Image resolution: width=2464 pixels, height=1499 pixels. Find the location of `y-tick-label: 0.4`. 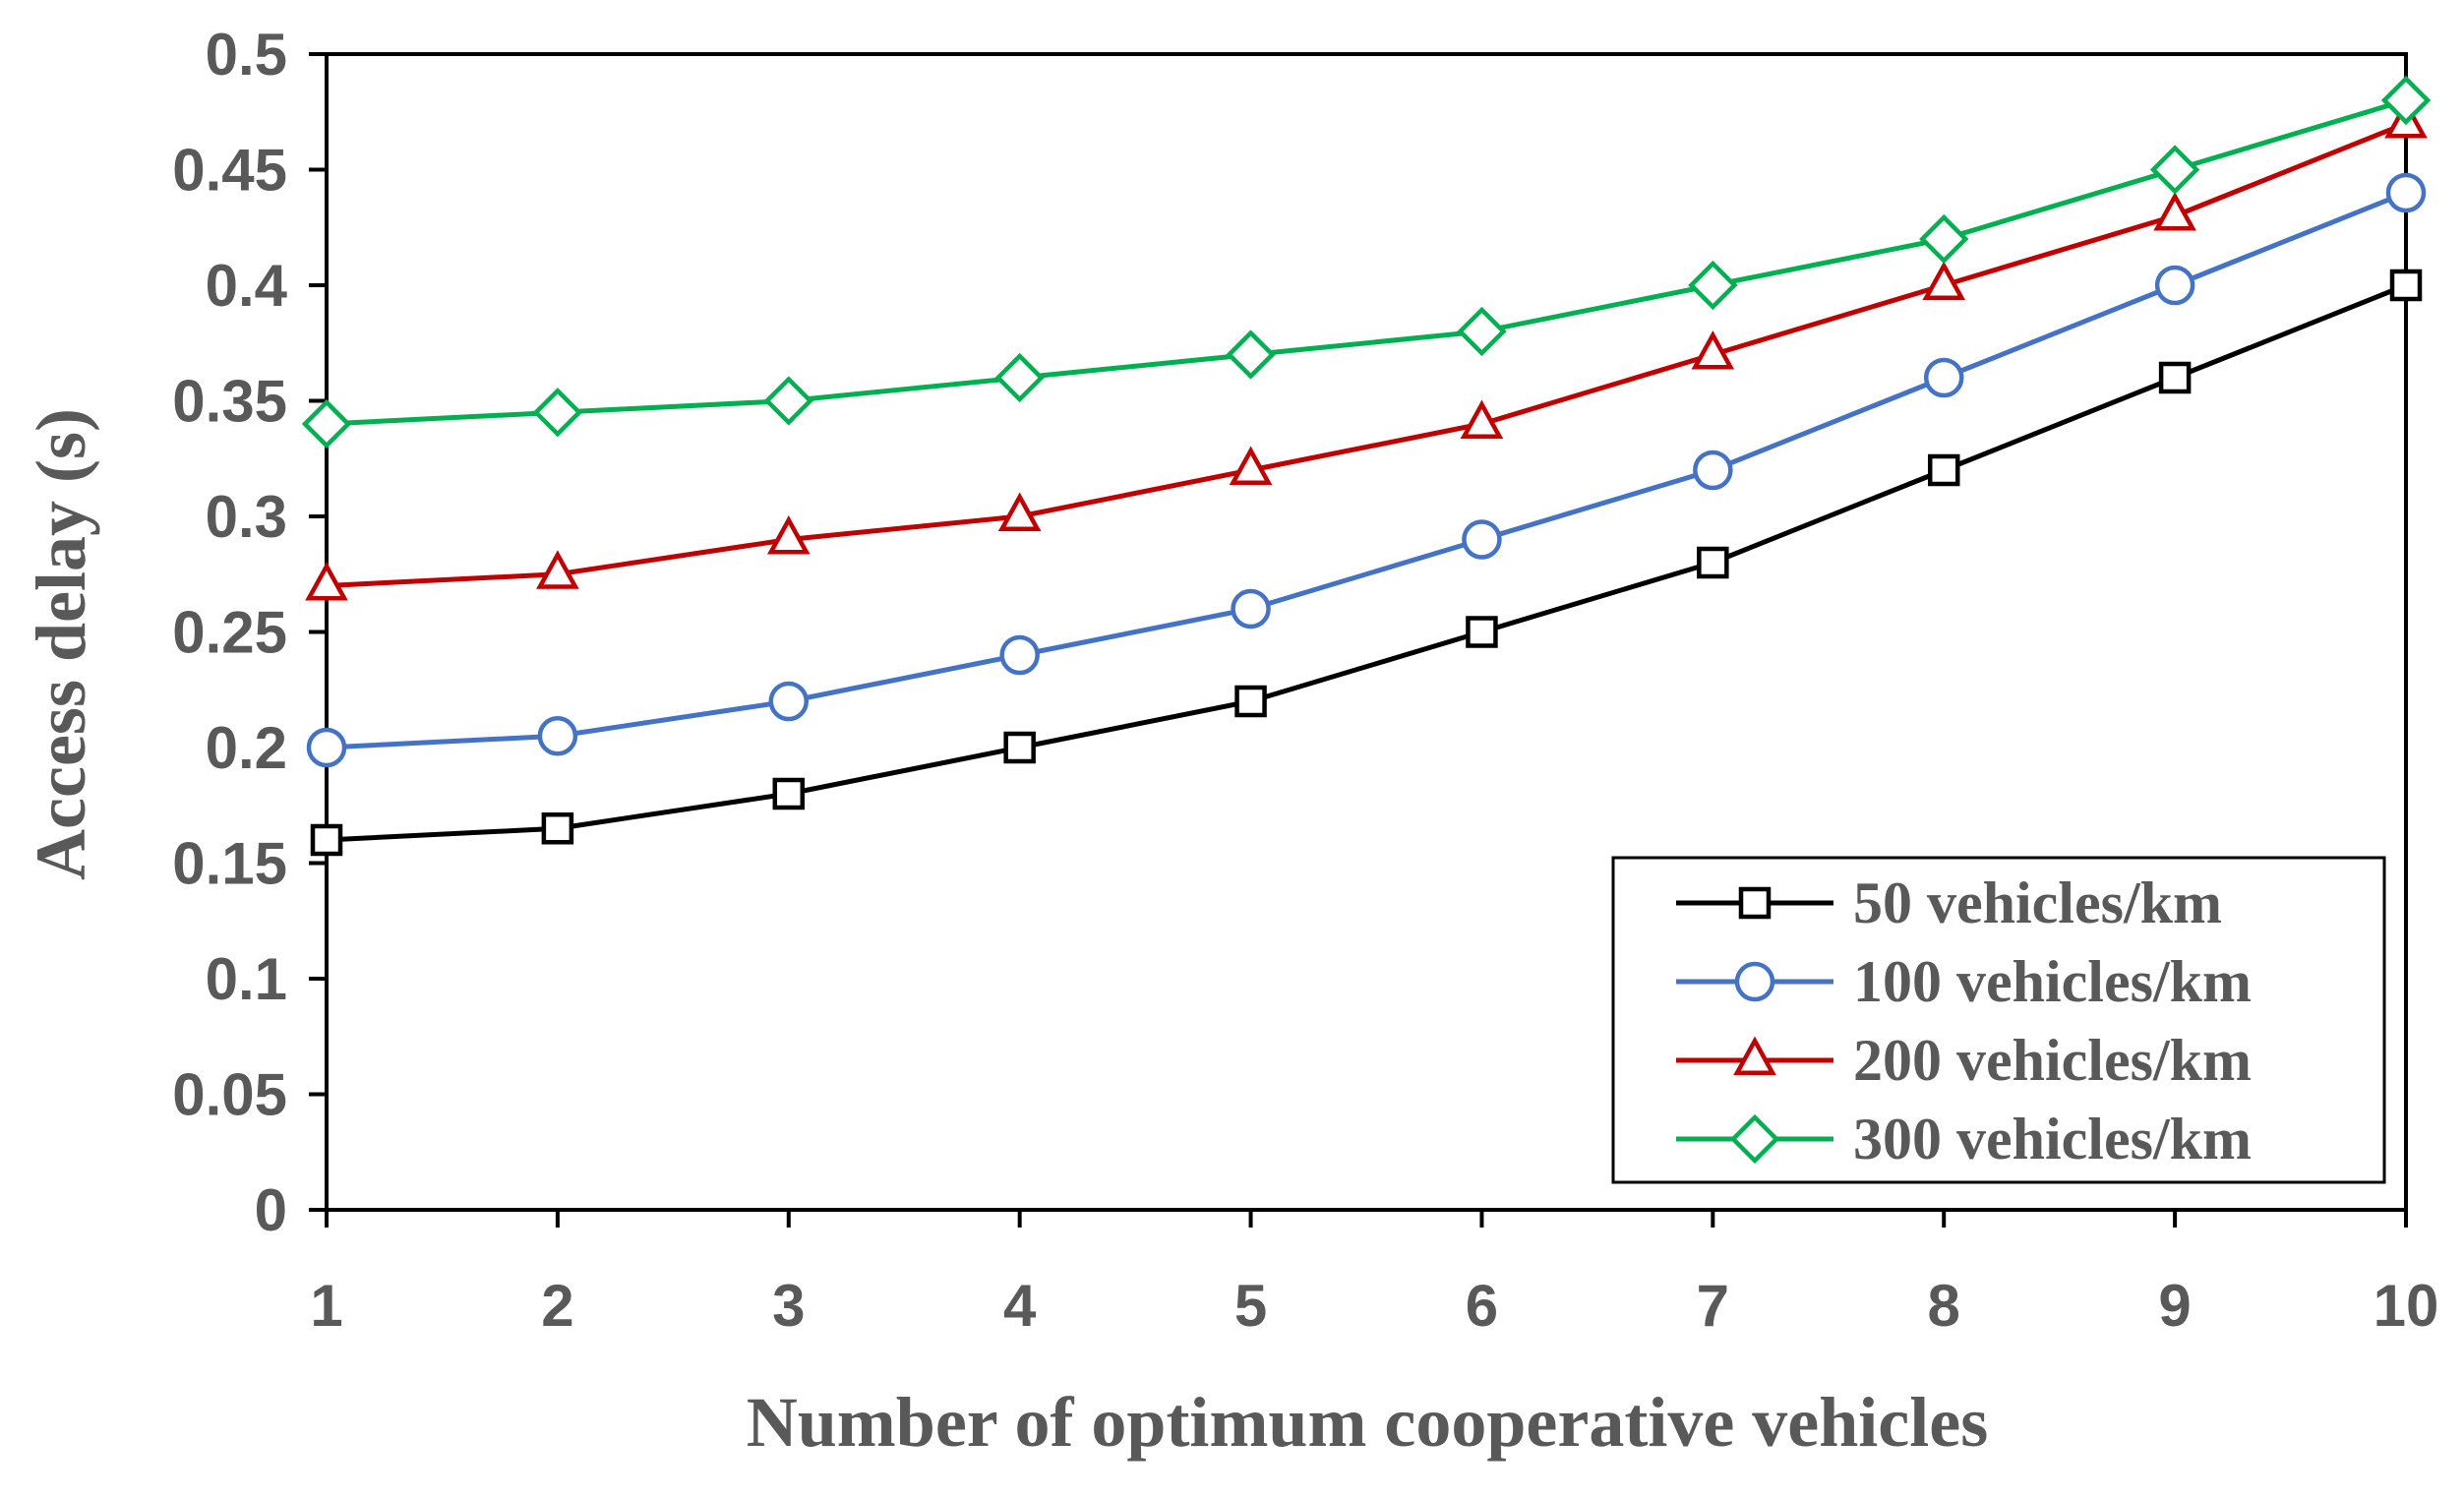

y-tick-label: 0.4 is located at coordinates (247, 286).